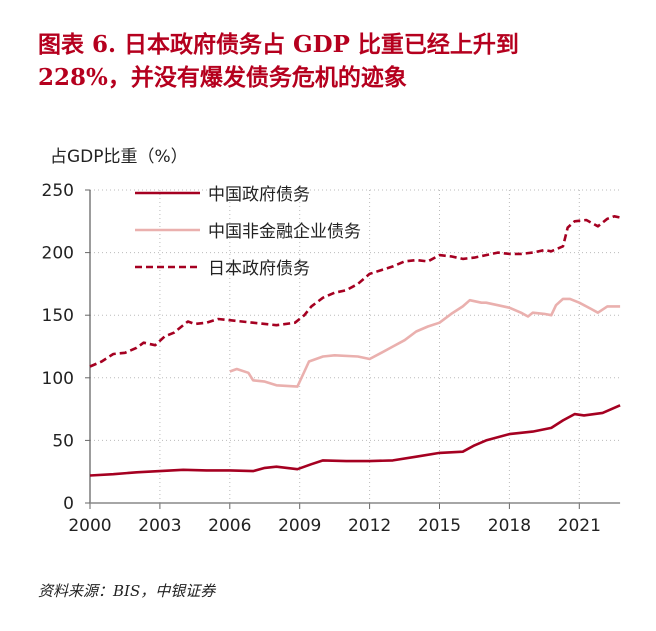  Describe the element at coordinates (439, 526) in the screenshot. I see `x-tick-label: 2015` at that location.